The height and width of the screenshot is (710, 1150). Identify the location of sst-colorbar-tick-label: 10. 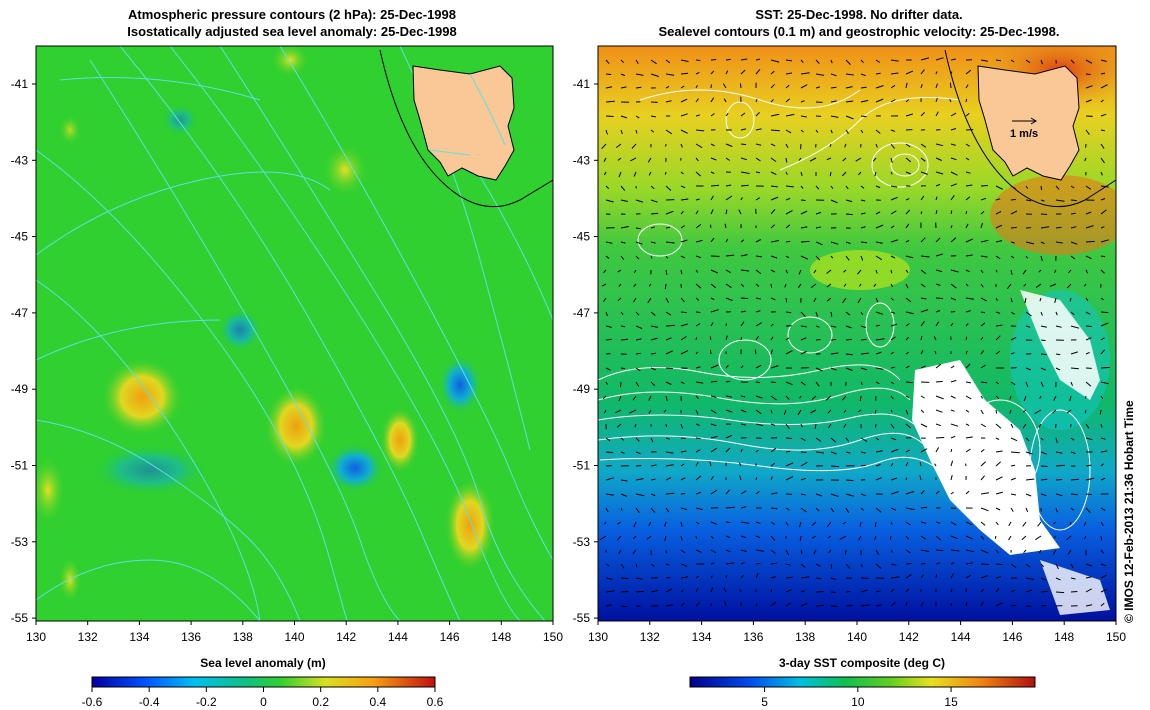
(858, 702).